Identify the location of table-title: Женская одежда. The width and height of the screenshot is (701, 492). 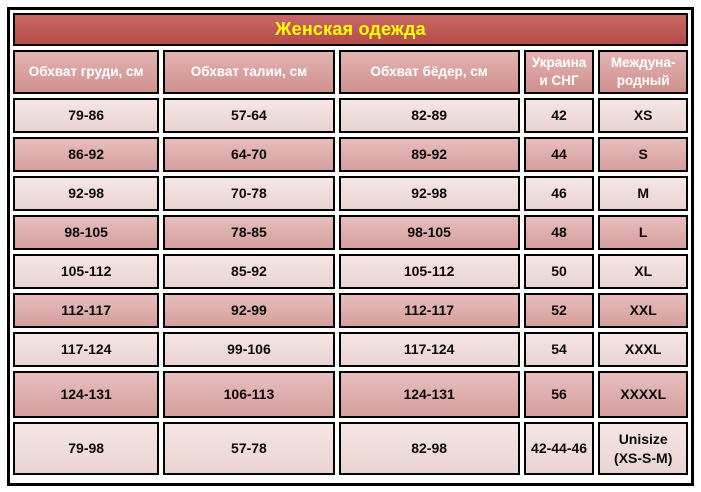
(350, 29).